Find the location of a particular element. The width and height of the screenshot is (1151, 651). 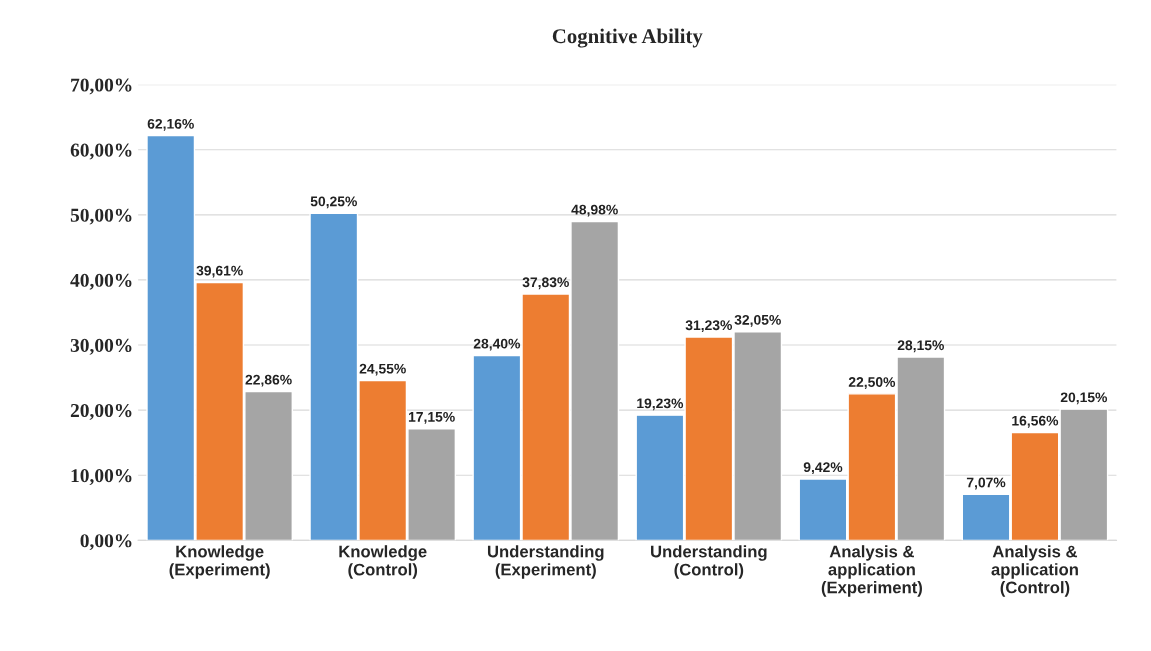

y-tick-label: 70,00% is located at coordinates (101, 86).